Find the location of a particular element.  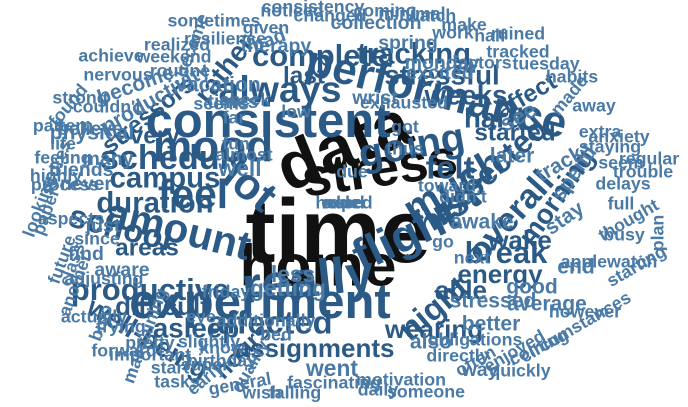

cloud-word: habits is located at coordinates (572, 77).